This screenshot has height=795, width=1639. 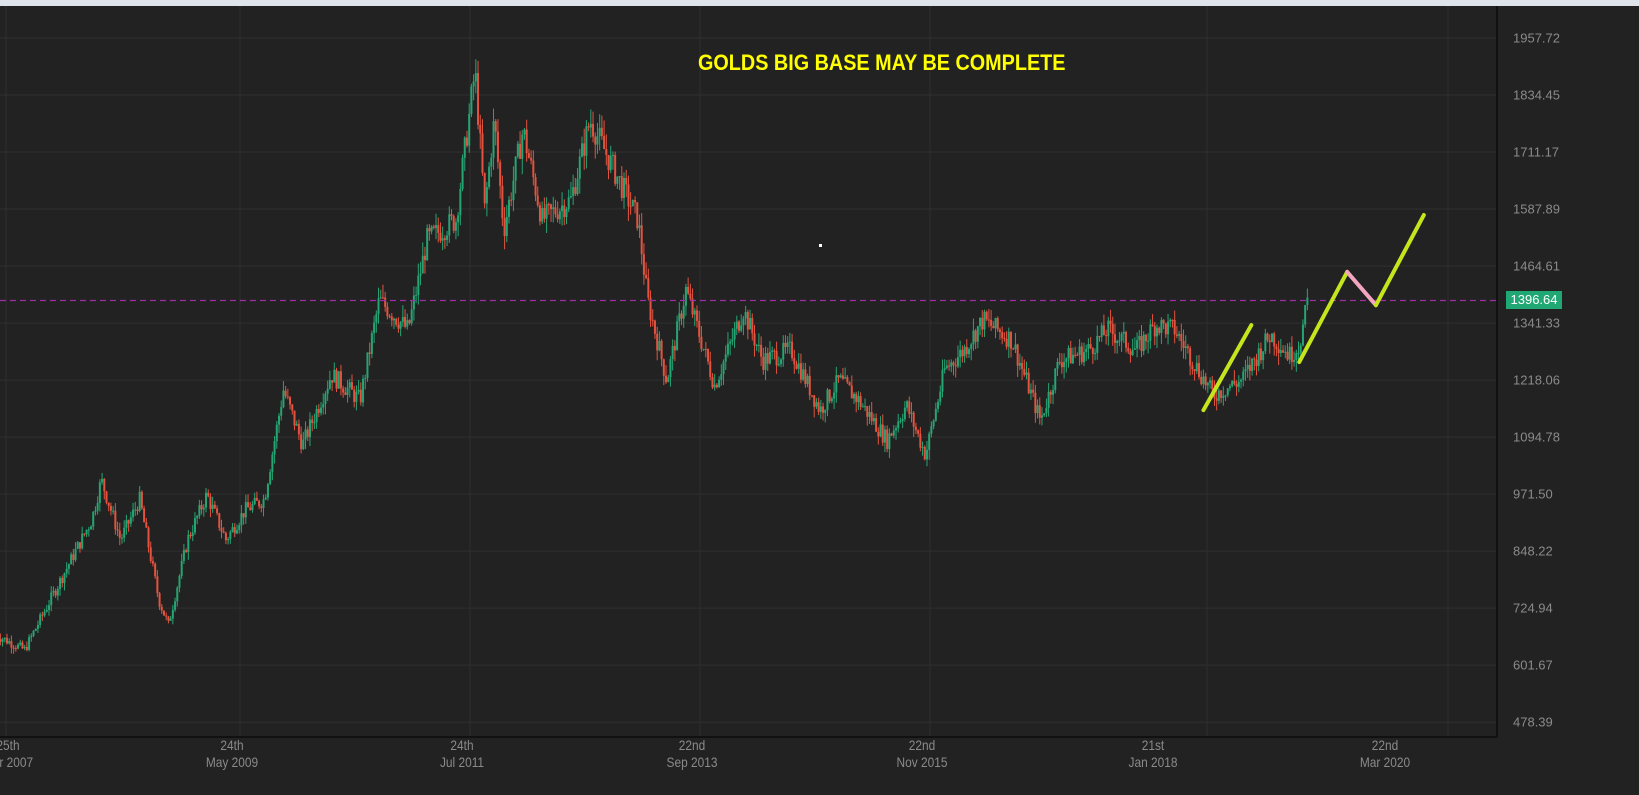 I want to click on price-tick-label: 1587.89, so click(x=1536, y=209).